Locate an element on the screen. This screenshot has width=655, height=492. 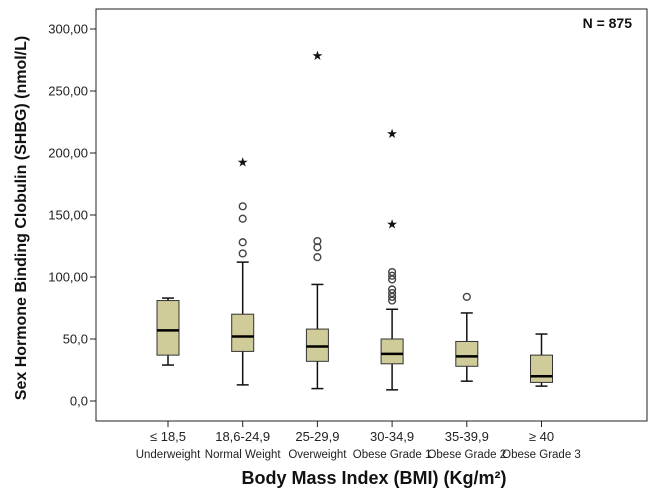
y-tick-label: 50,0 is located at coordinates (75, 339).